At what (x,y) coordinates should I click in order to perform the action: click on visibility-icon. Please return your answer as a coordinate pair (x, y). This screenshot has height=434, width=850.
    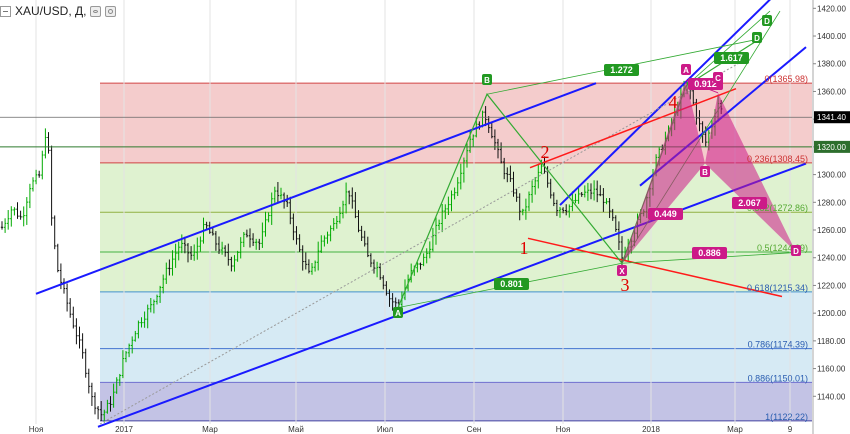
    Looking at the image, I should click on (96, 11).